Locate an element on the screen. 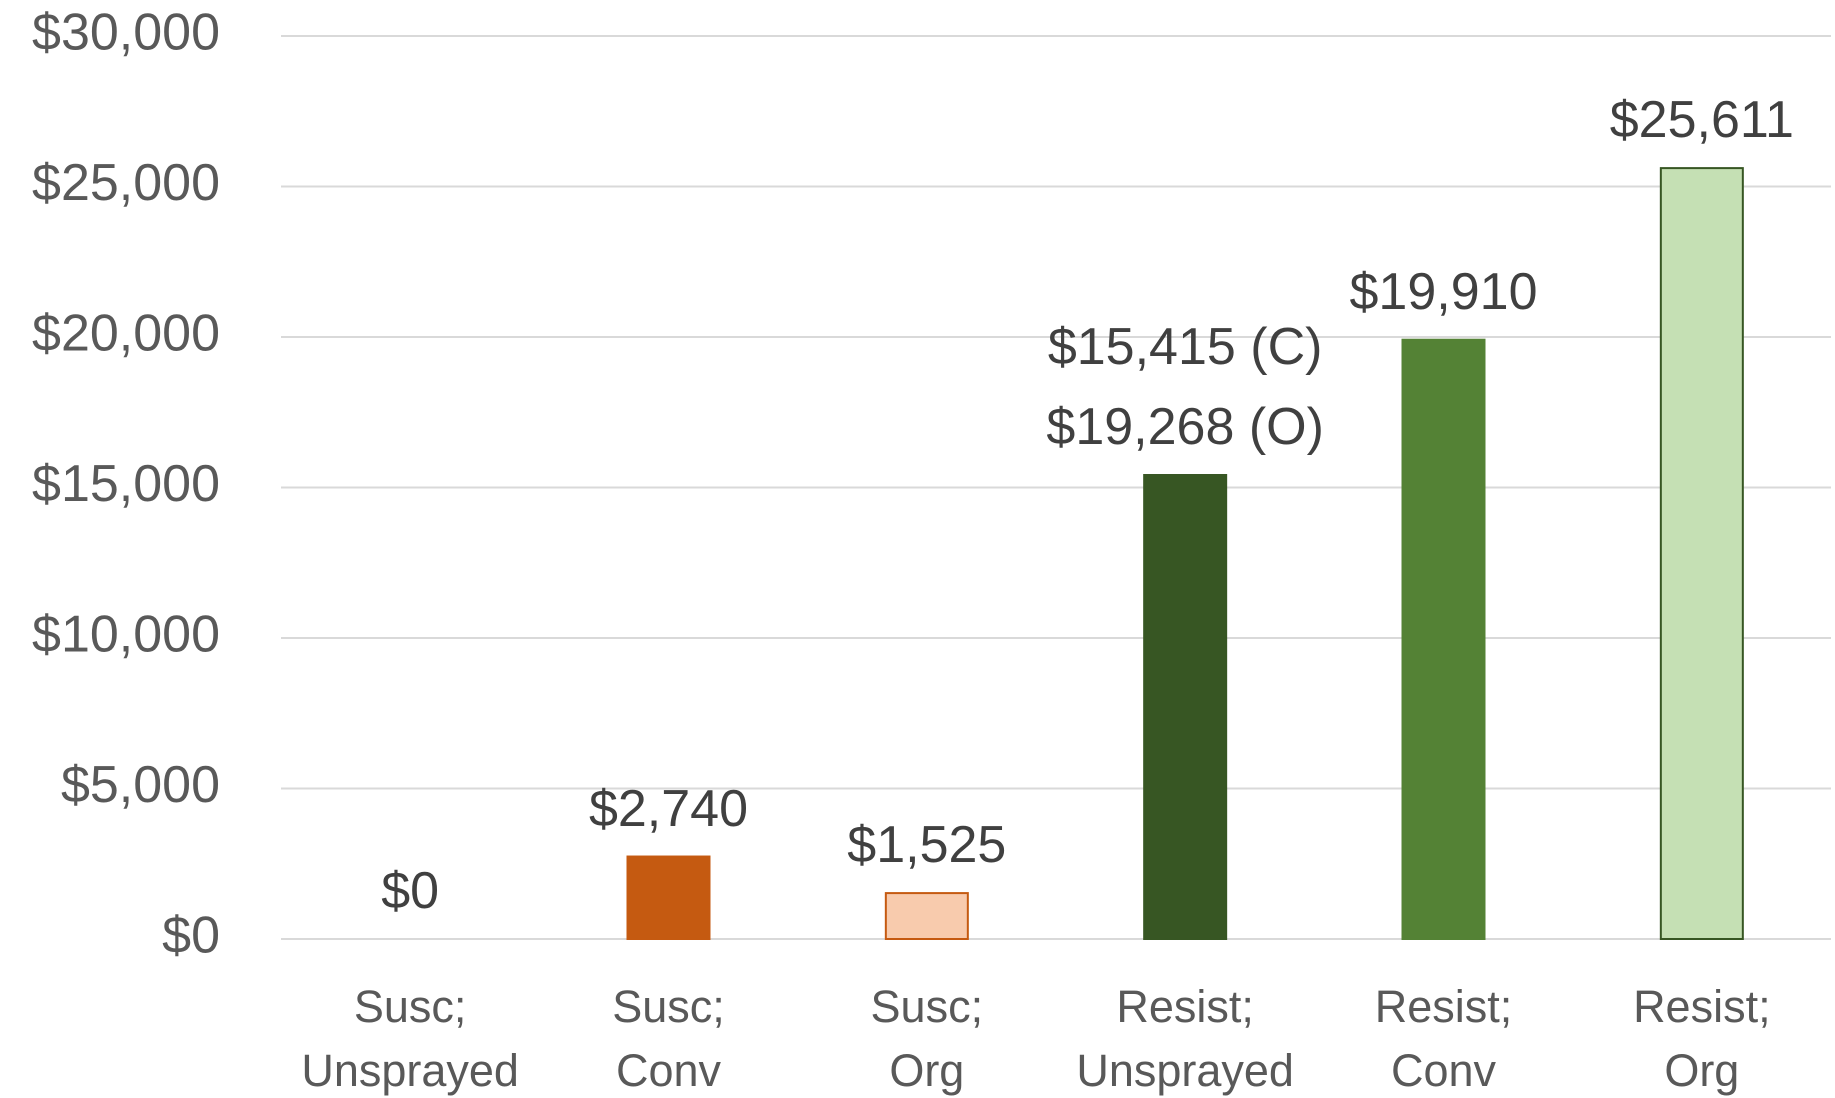 The image size is (1835, 1098). data-label: $0 is located at coordinates (410, 891).